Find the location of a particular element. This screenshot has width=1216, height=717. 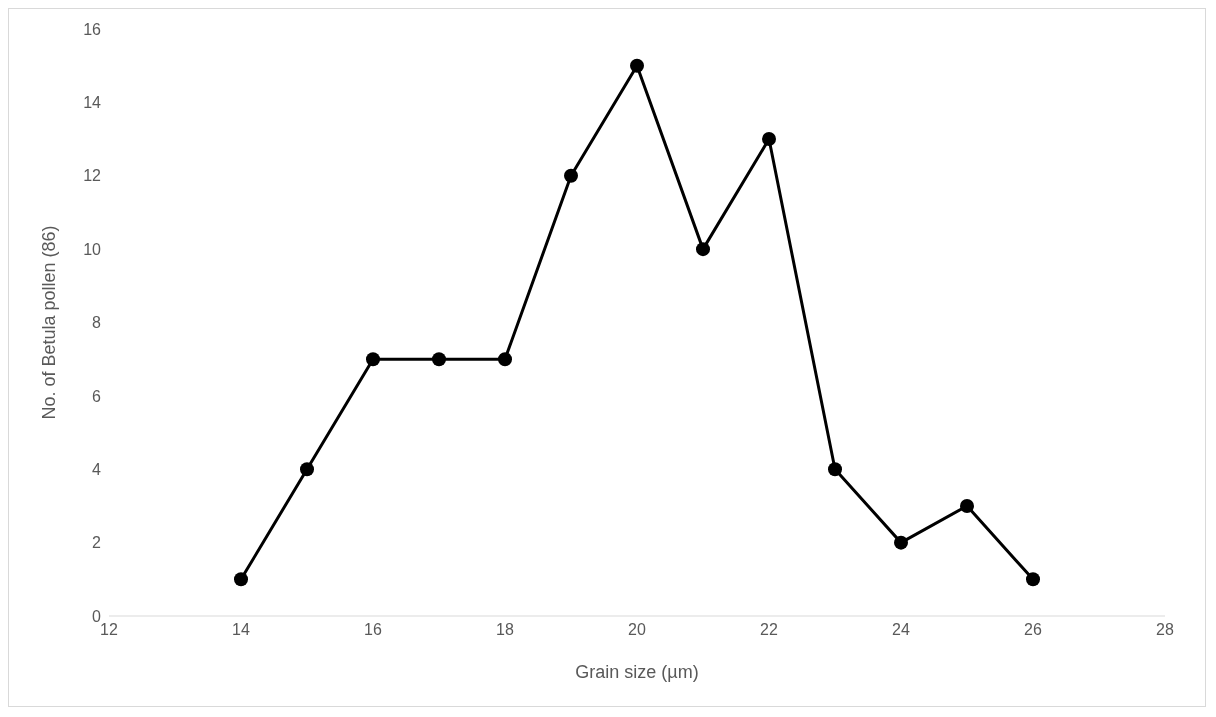

x-tick-label: 16 is located at coordinates (373, 630).